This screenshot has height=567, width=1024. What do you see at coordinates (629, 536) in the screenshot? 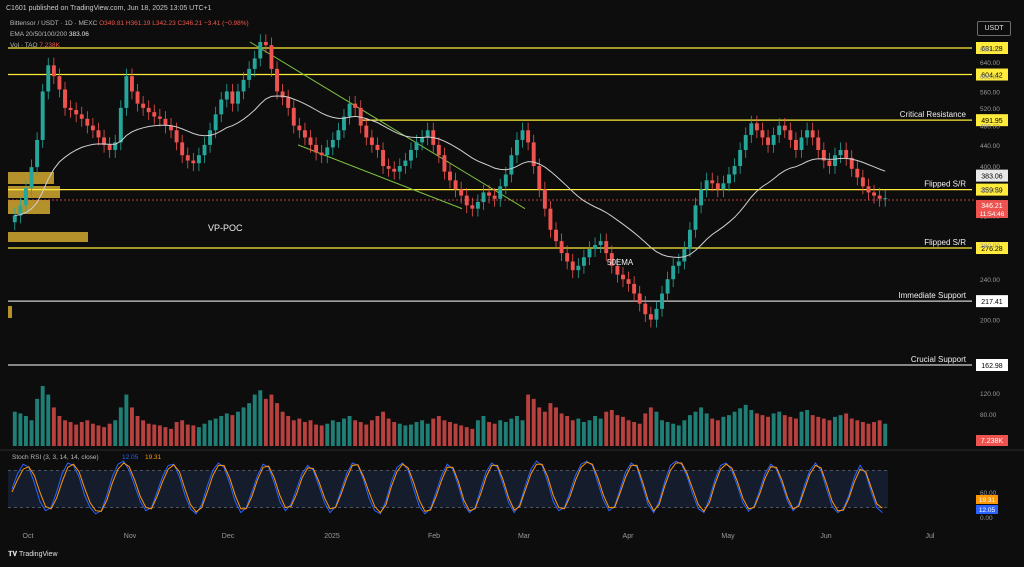
I see `time-tick-label: Apr` at bounding box center [629, 536].